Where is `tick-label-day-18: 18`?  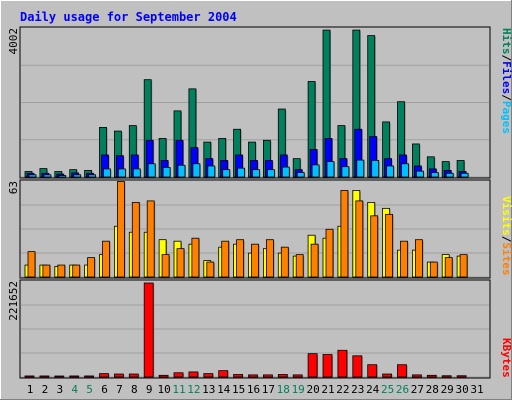
tick-label-day-18: 18 is located at coordinates (283, 389).